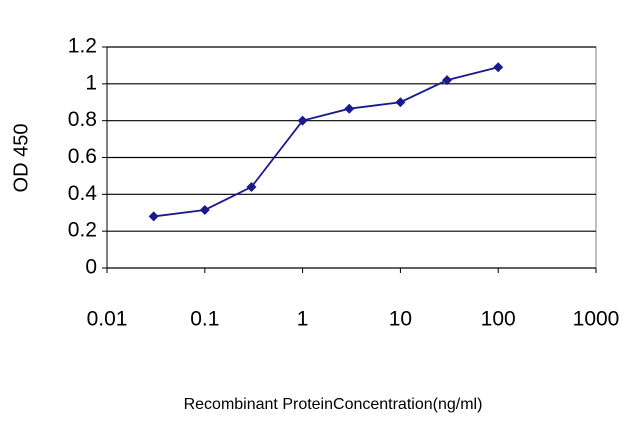  Describe the element at coordinates (82, 46) in the screenshot. I see `y-tick-label: 1.2` at that location.